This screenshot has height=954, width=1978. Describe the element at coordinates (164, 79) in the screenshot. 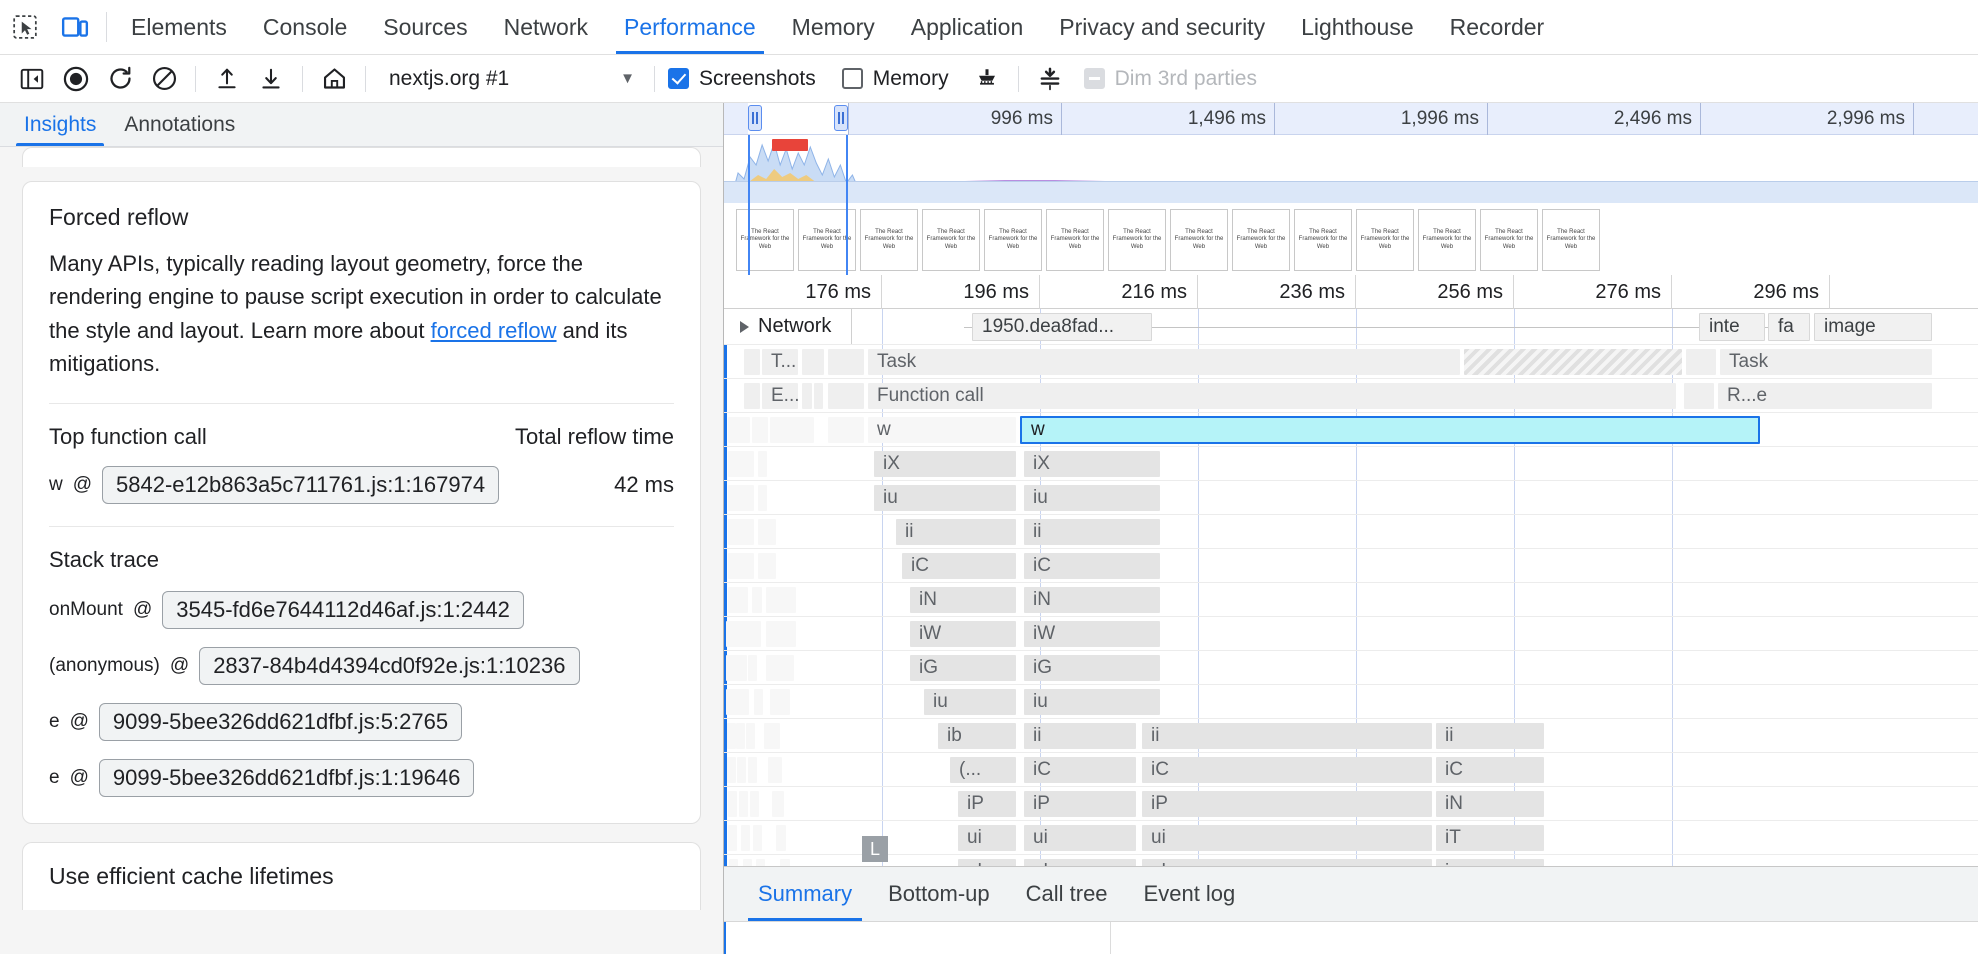

I see `clear-slash-circle-icon` at that location.